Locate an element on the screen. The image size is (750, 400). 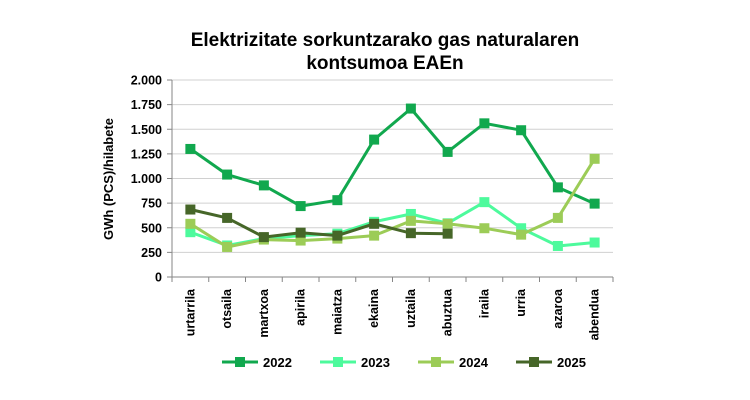
chart-title-line-2: kontsumoa EAEn is located at coordinates (384, 63).